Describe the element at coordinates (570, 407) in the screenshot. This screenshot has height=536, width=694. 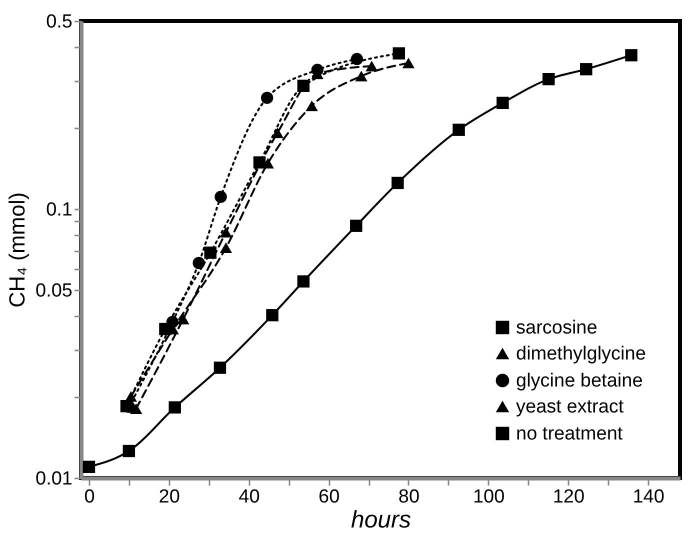
I see `legend-label: yeast extract` at that location.